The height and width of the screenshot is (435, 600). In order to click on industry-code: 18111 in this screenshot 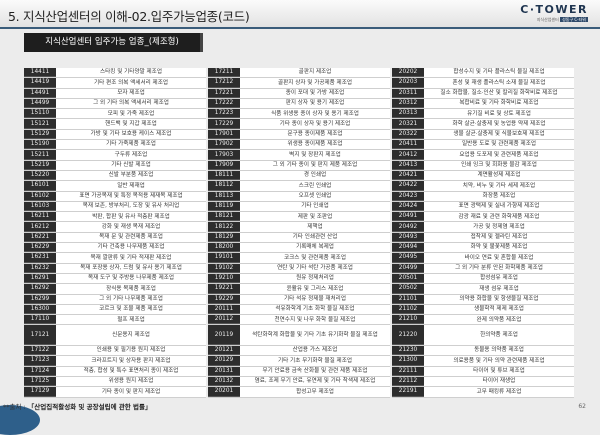, I will do `click(224, 175)`.